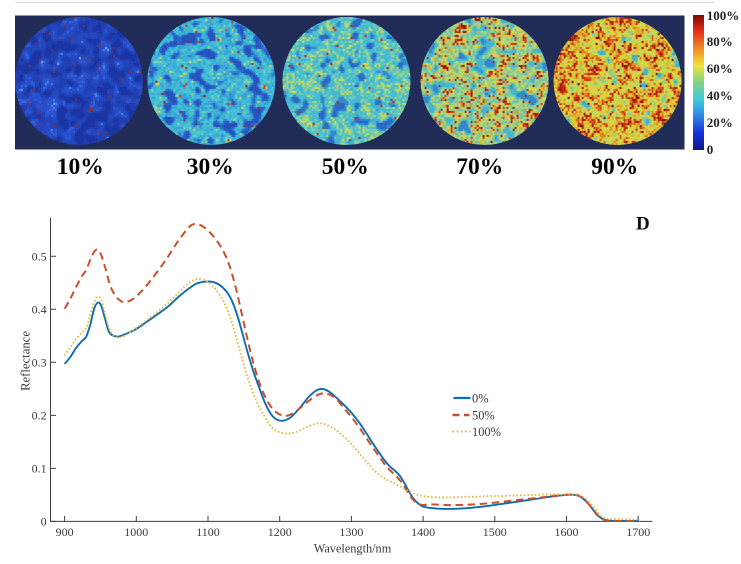 Image resolution: width=741 pixels, height=564 pixels. What do you see at coordinates (480, 399) in the screenshot?
I see `svg-text: 0%` at bounding box center [480, 399].